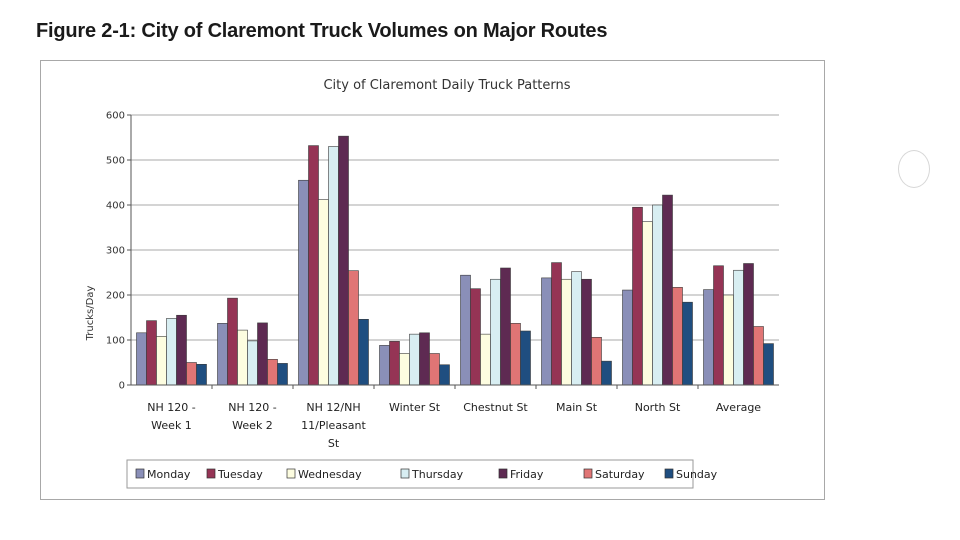 The height and width of the screenshot is (540, 960). Describe the element at coordinates (588, 473) in the screenshot. I see `legend-swatch-saturday` at that location.